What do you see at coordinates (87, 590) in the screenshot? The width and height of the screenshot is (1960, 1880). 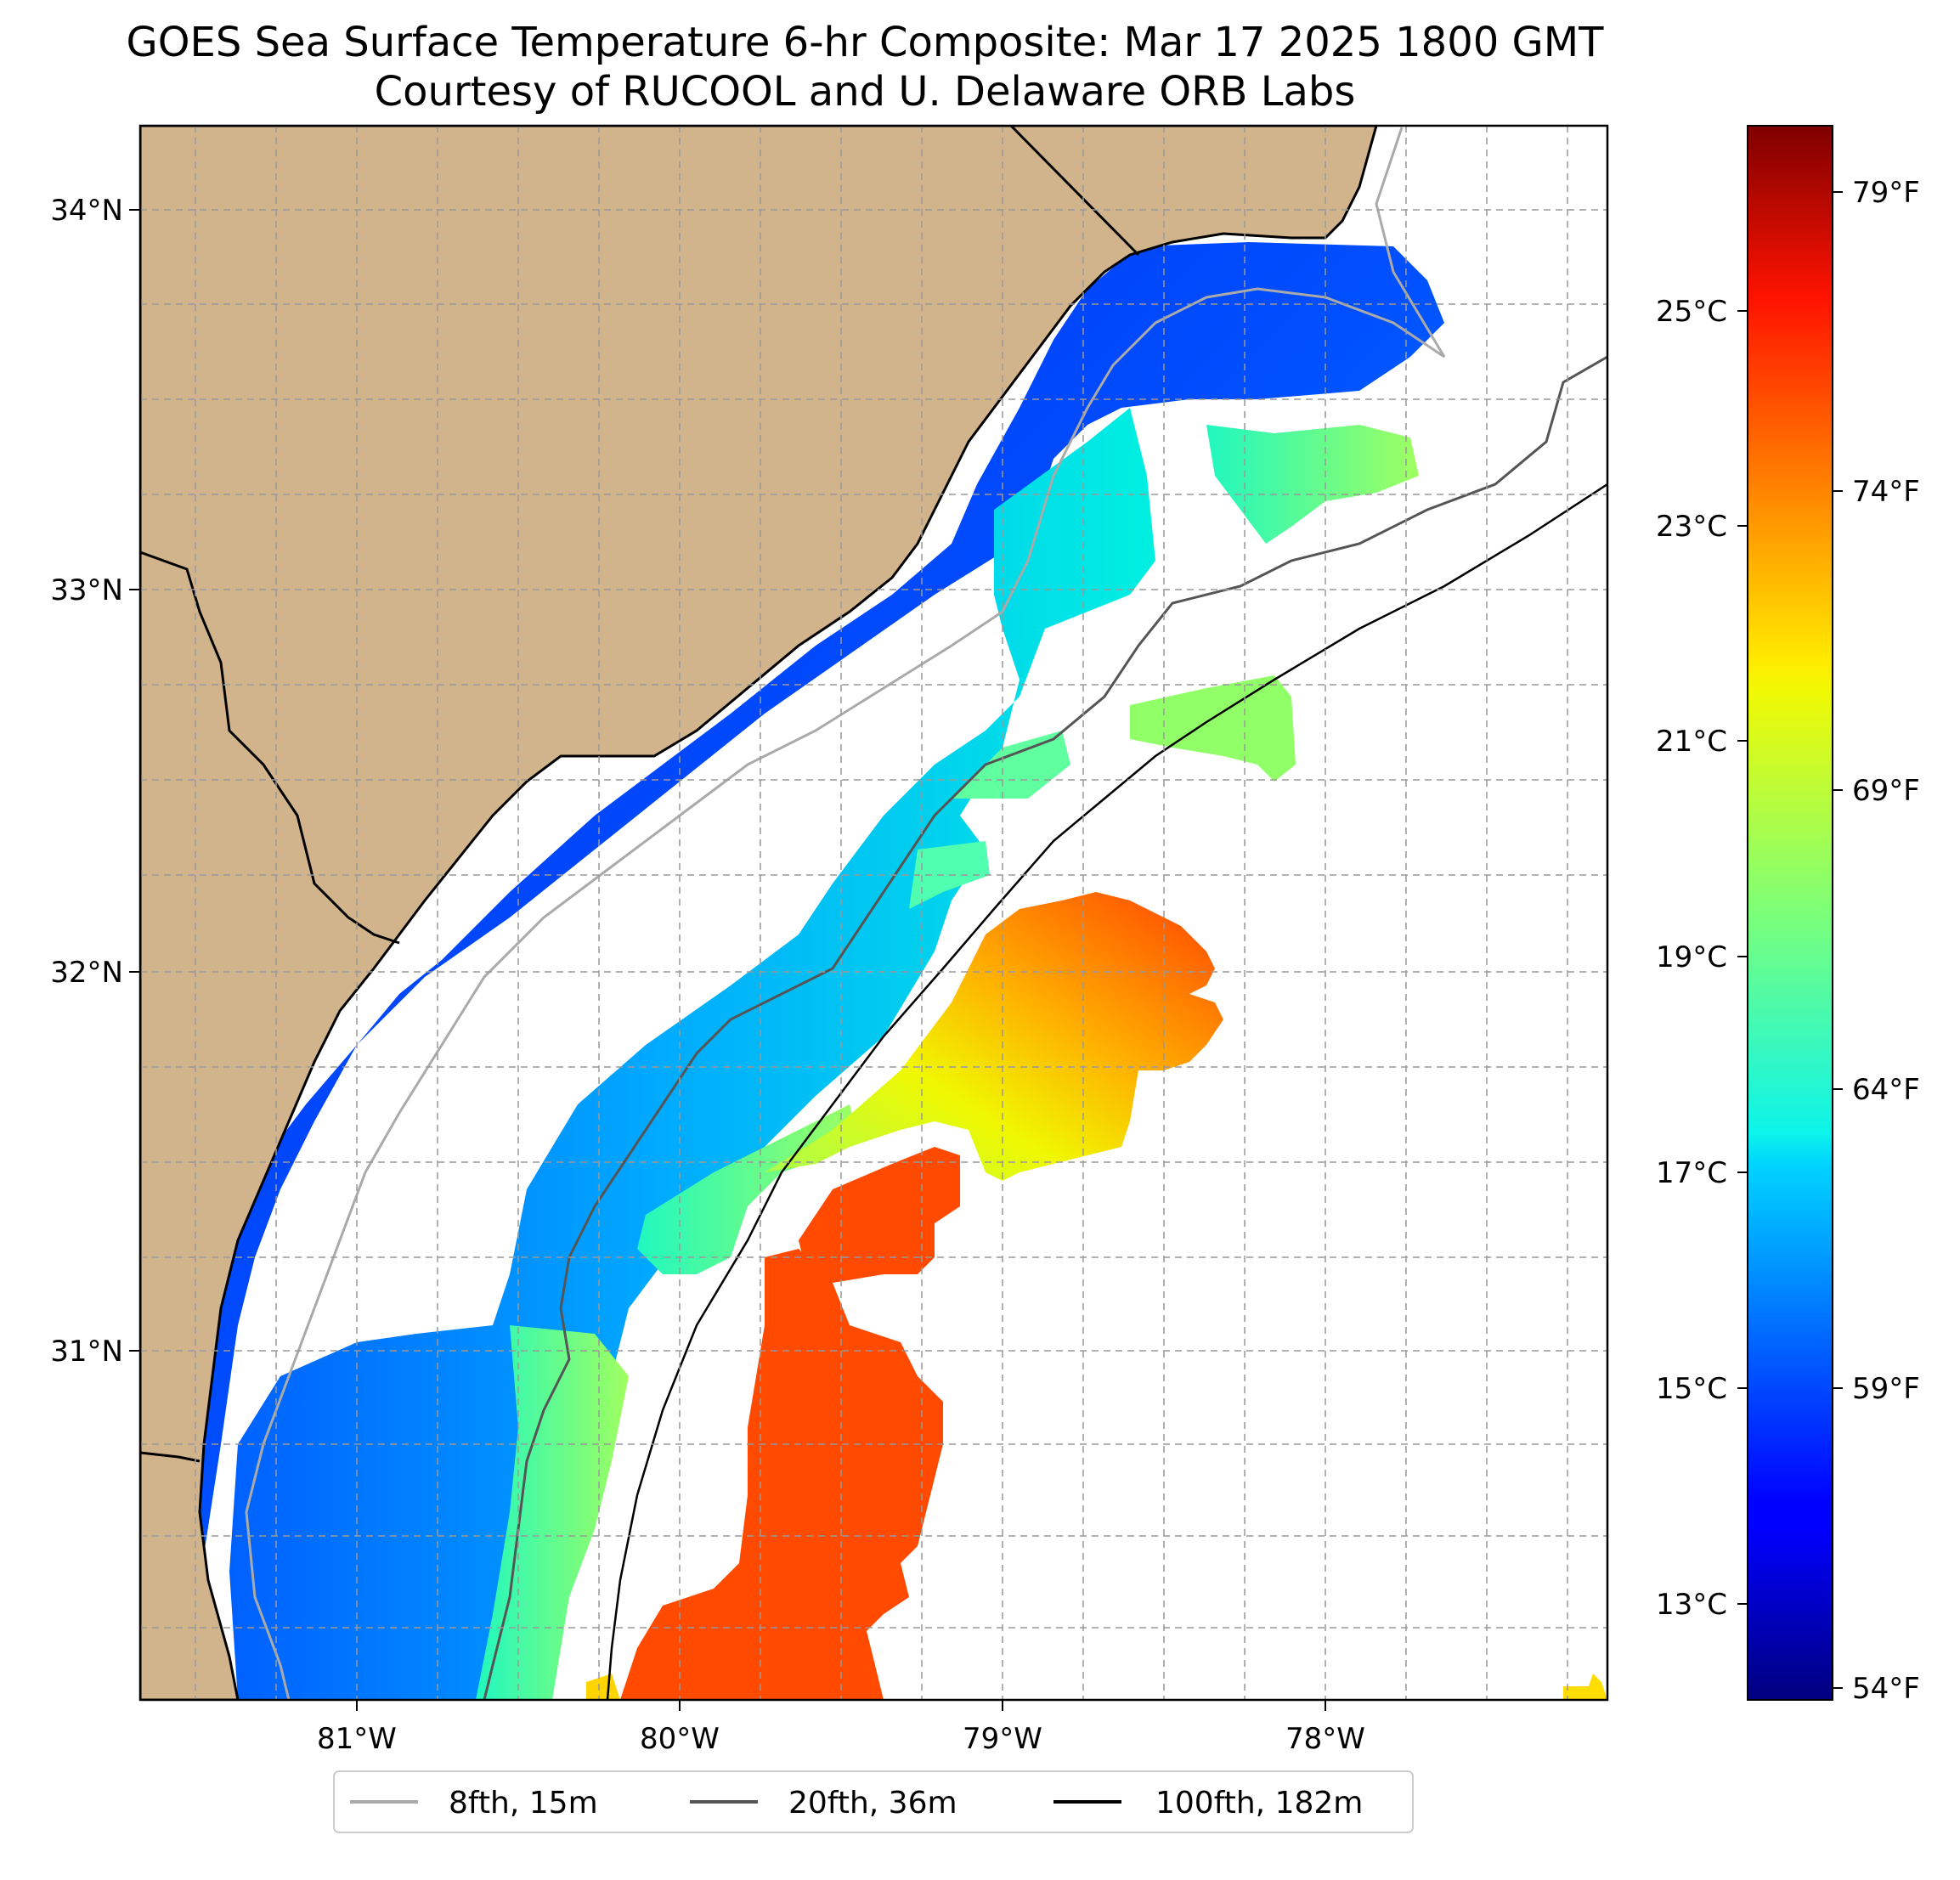 I see `lat-label: 33°N` at bounding box center [87, 590].